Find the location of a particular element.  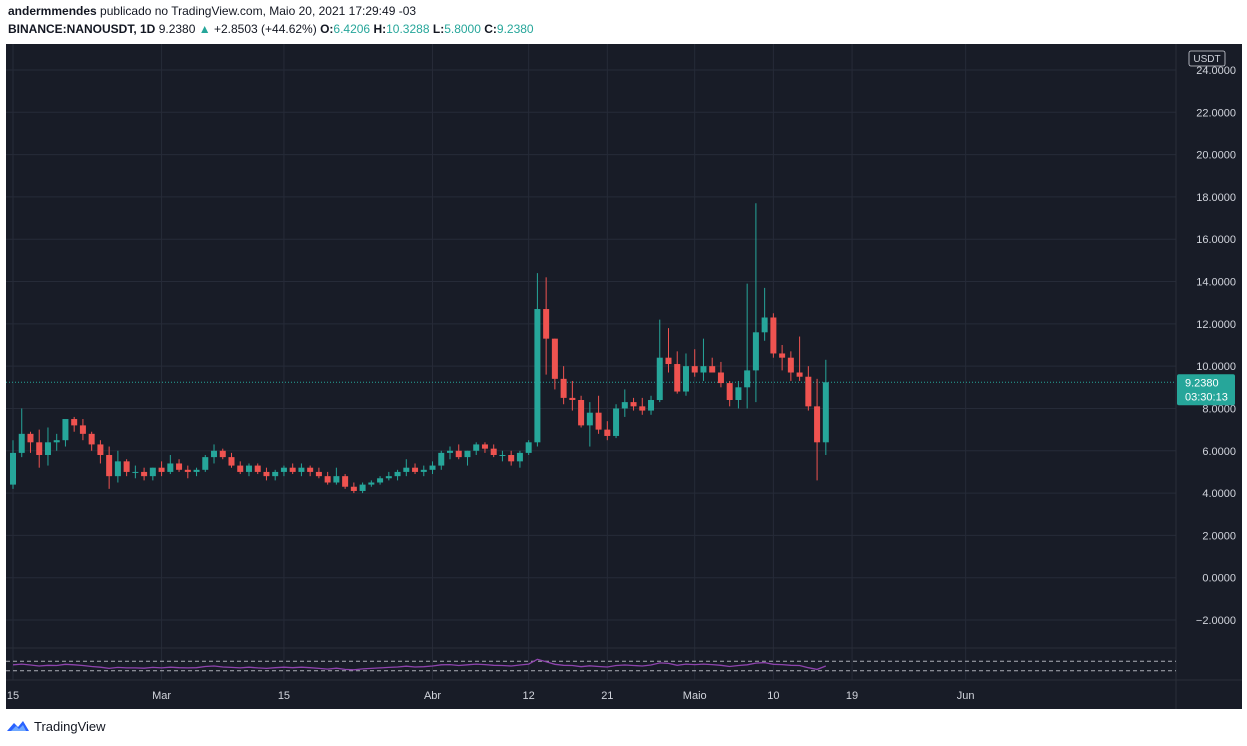

author-name: andermmendes is located at coordinates (52, 11).